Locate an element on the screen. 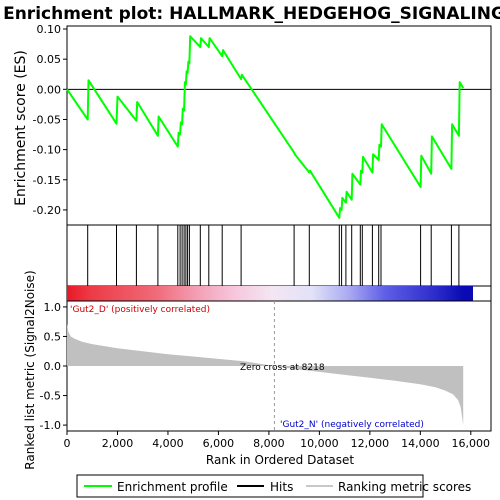 This screenshot has height=500, width=500. x-tick-label: 8,000 is located at coordinates (269, 443).